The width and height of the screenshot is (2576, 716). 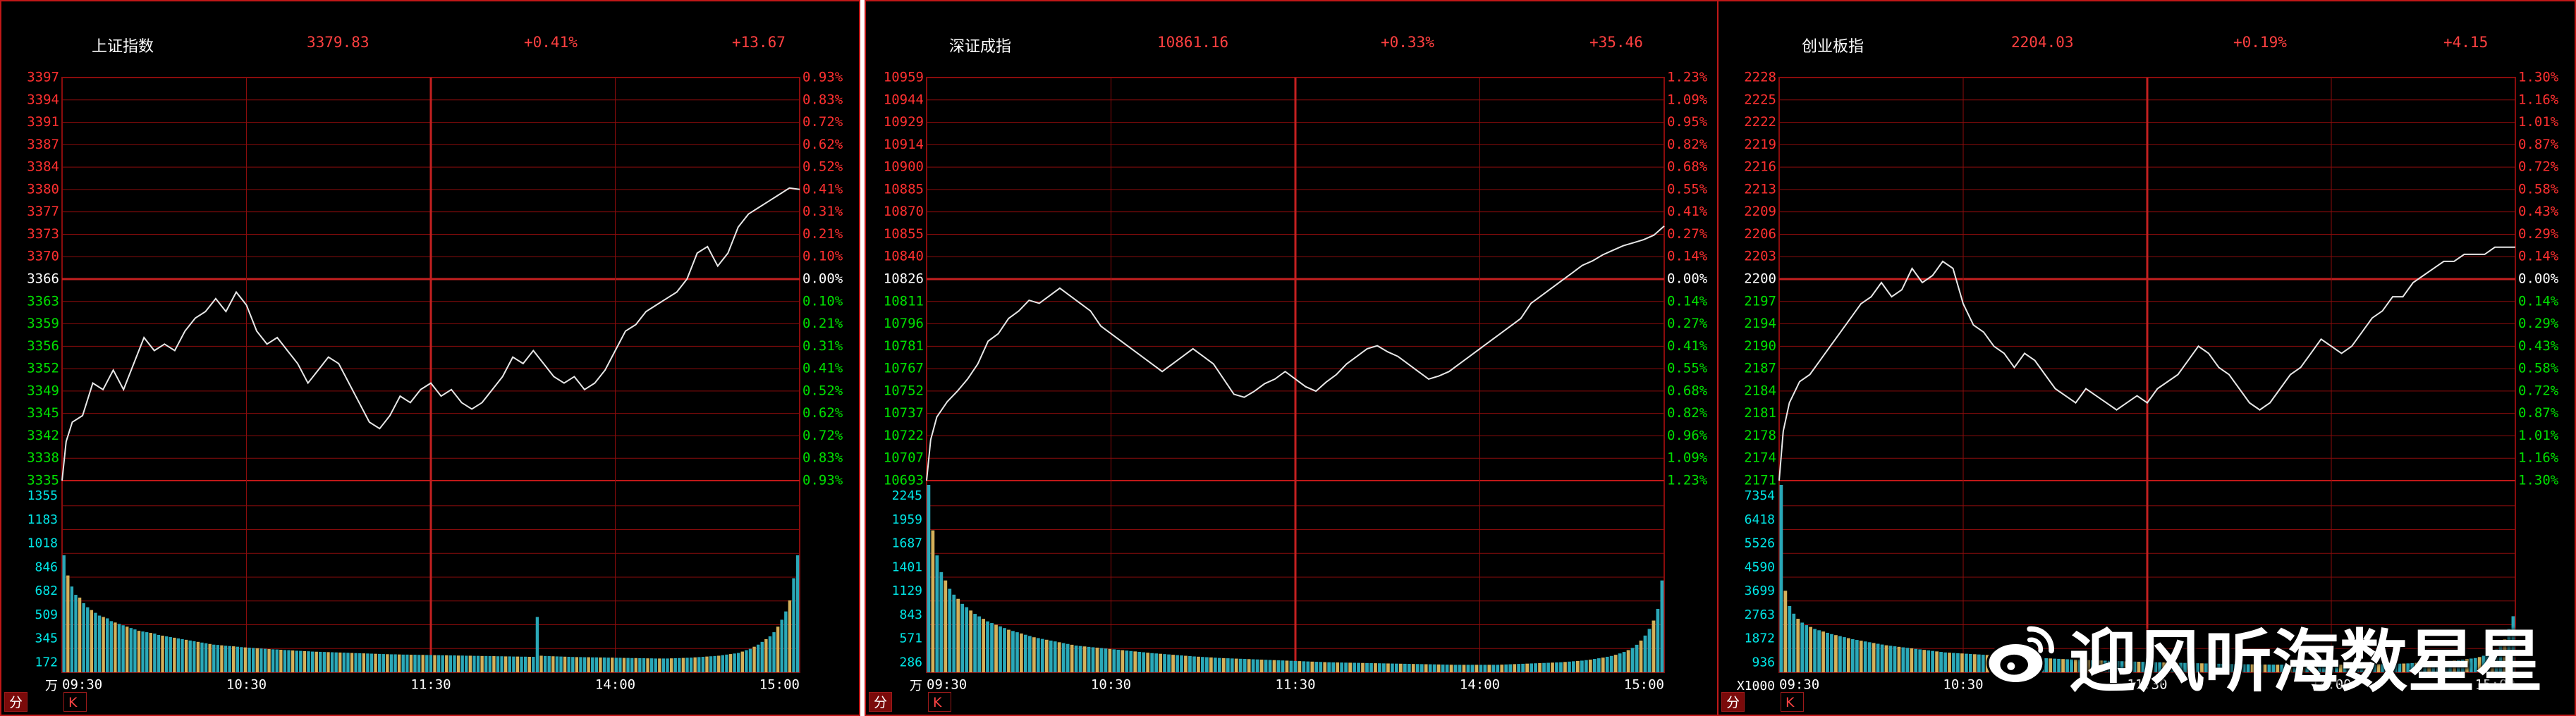 What do you see at coordinates (2020, 655) in the screenshot?
I see `weibo-icon` at bounding box center [2020, 655].